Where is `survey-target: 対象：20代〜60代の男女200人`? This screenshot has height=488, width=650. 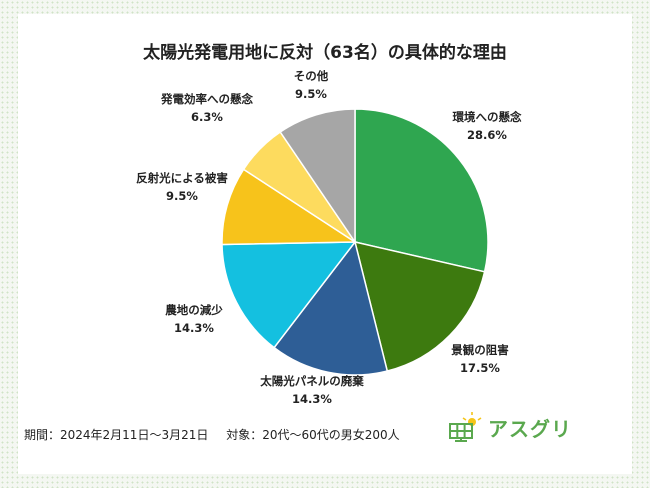
survey-target: 対象：20代〜60代の男女200人 is located at coordinates (313, 435).